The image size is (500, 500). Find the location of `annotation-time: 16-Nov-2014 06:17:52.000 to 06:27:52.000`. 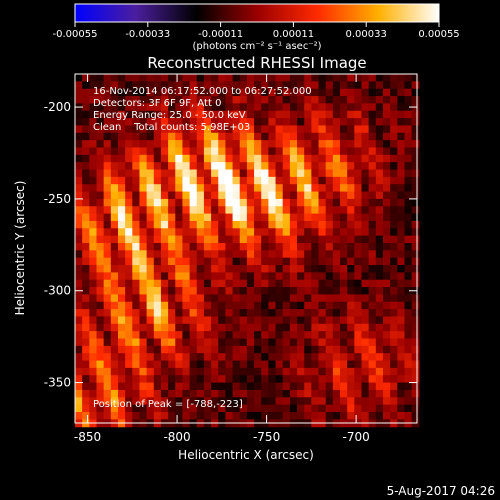

annotation-time: 16-Nov-2014 06:17:52.000 to 06:27:52.000 is located at coordinates (202, 91).